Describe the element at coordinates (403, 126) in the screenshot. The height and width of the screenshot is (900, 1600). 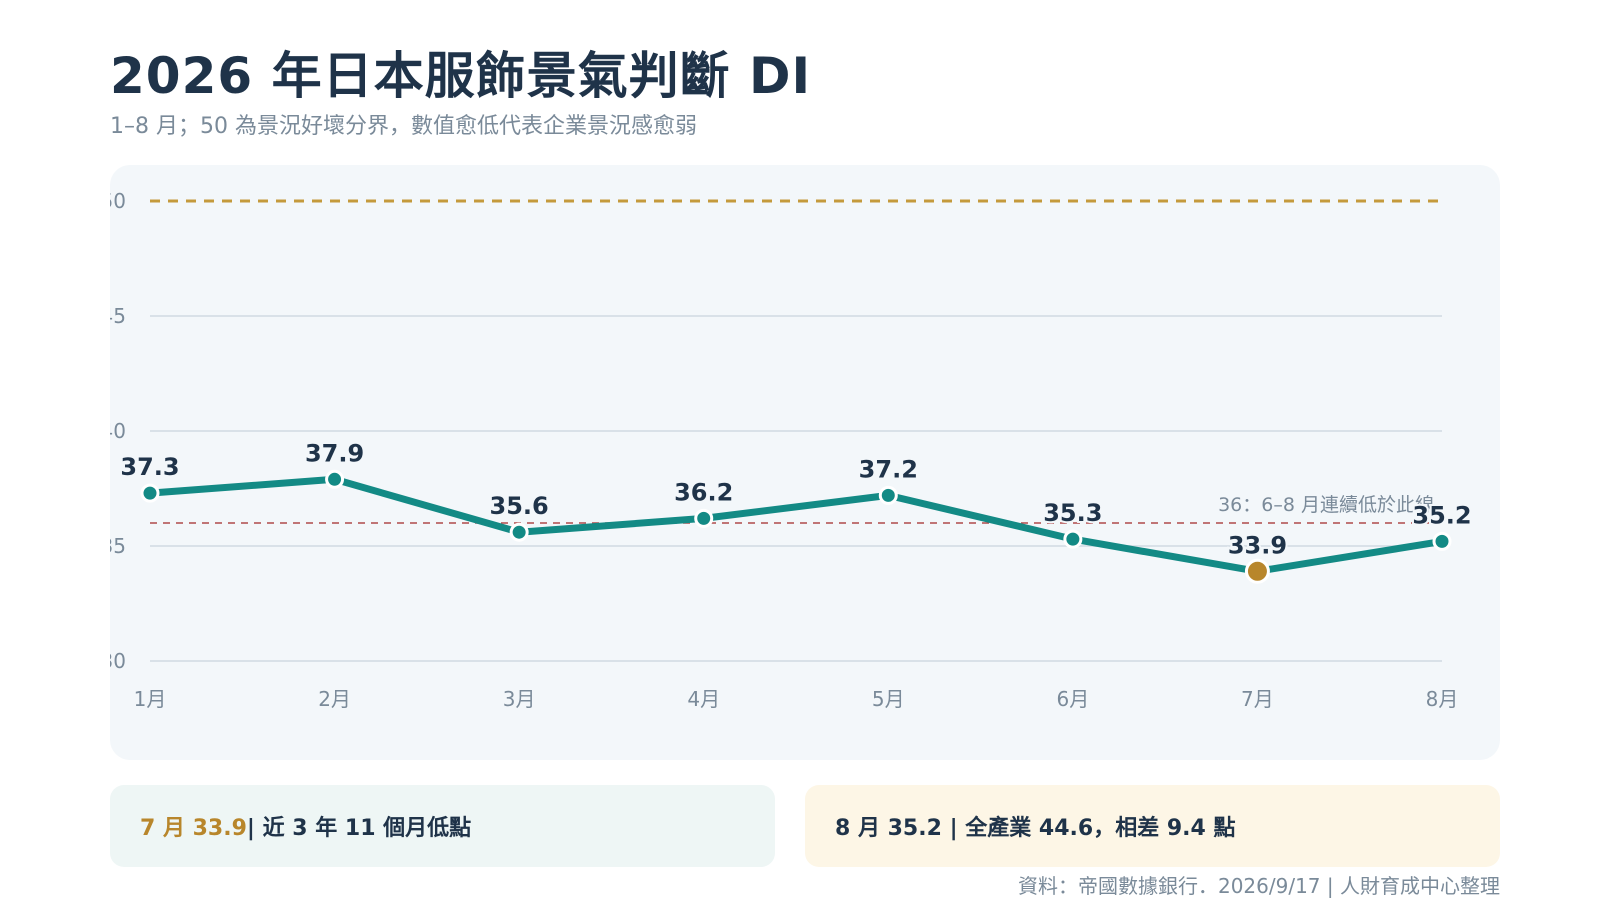
I see `chart-subtitle: 1–8 月；50 為景況好壞分界，數值愈低代表企業景況感愈弱` at that location.